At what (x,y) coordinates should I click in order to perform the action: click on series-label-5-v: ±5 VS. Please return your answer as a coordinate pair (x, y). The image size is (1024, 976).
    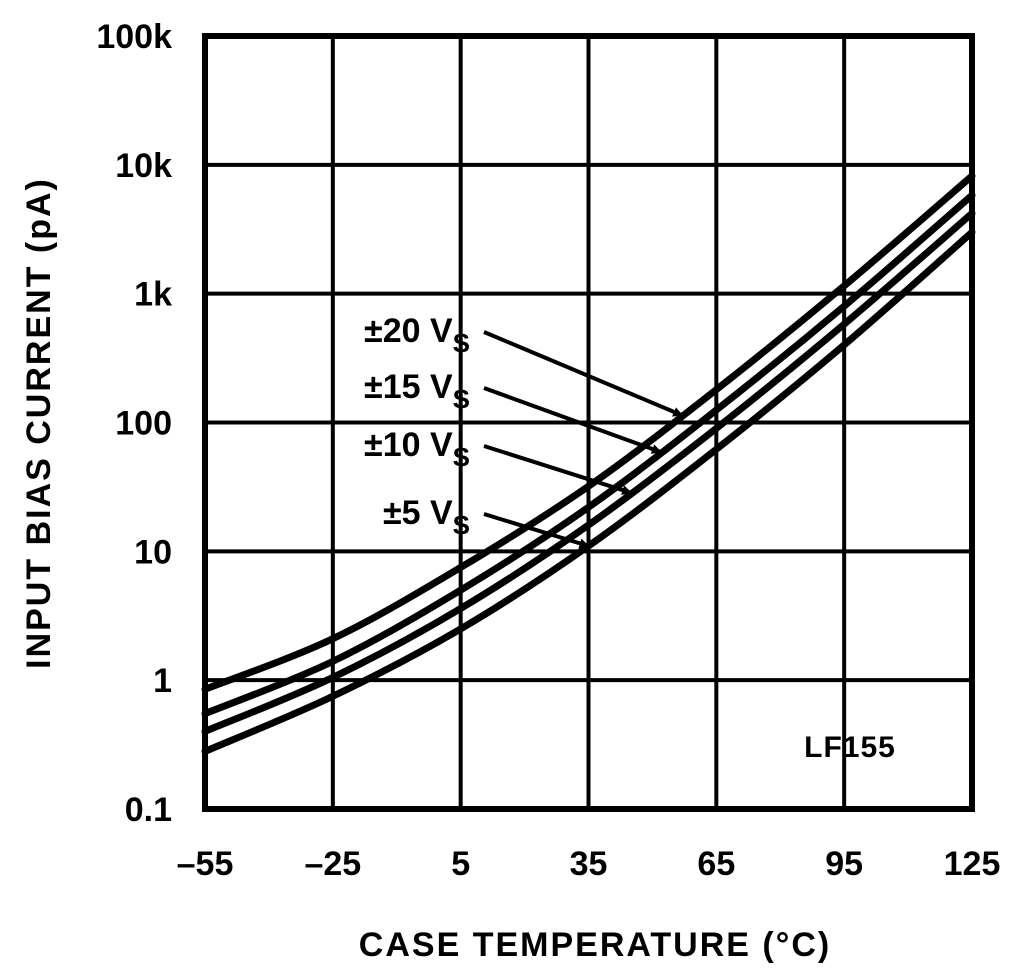
    Looking at the image, I should click on (426, 517).